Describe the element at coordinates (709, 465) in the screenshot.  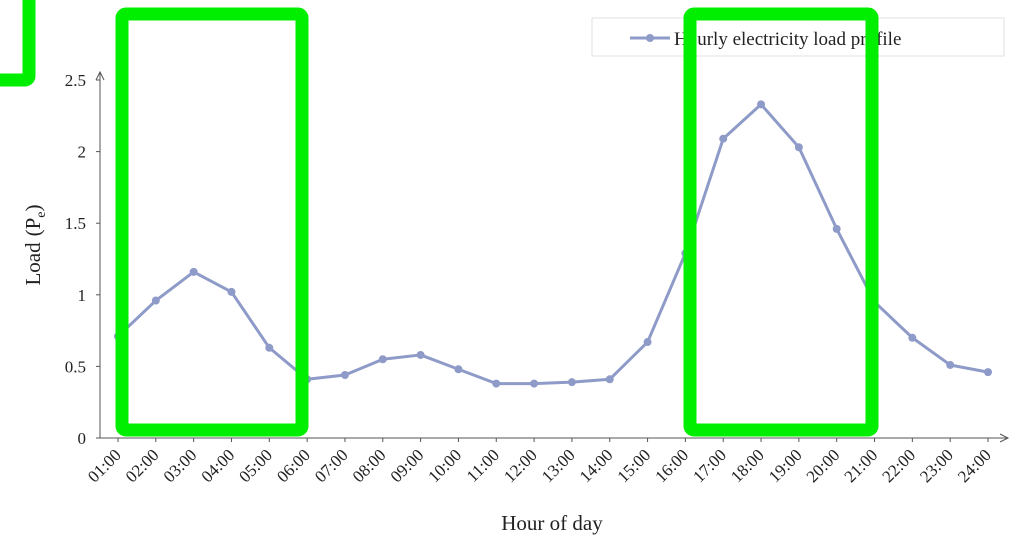
I see `x-tick-label-16: 17:00` at that location.